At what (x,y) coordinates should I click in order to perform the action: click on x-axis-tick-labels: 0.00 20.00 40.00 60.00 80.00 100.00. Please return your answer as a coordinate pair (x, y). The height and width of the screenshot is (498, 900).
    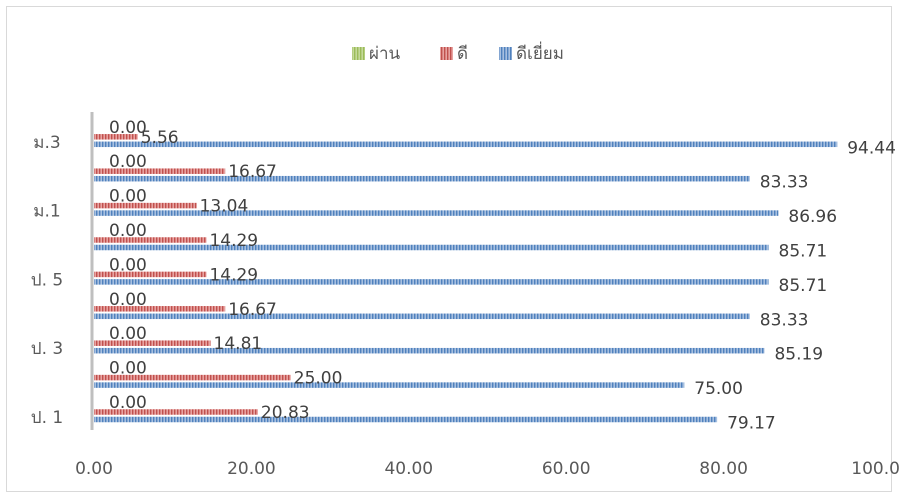
    Looking at the image, I should click on (487, 469).